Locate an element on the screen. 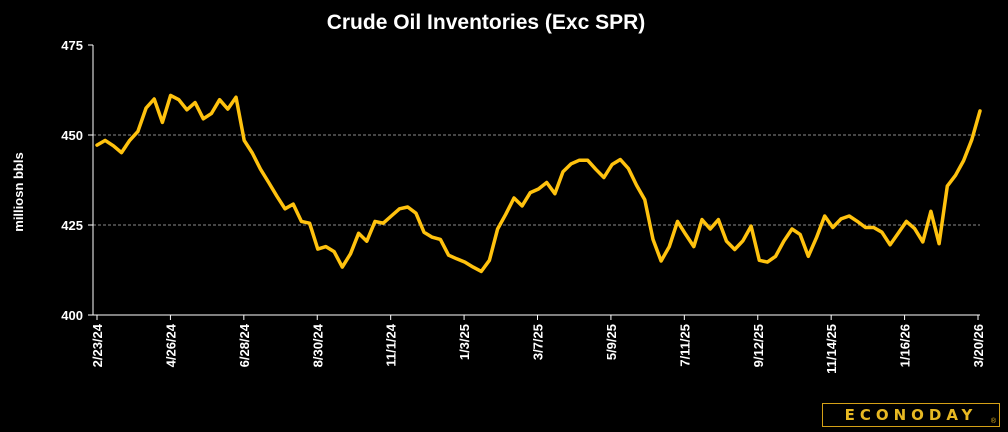 The width and height of the screenshot is (1008, 432). y-tick-label-425: 425 is located at coordinates (72, 225).